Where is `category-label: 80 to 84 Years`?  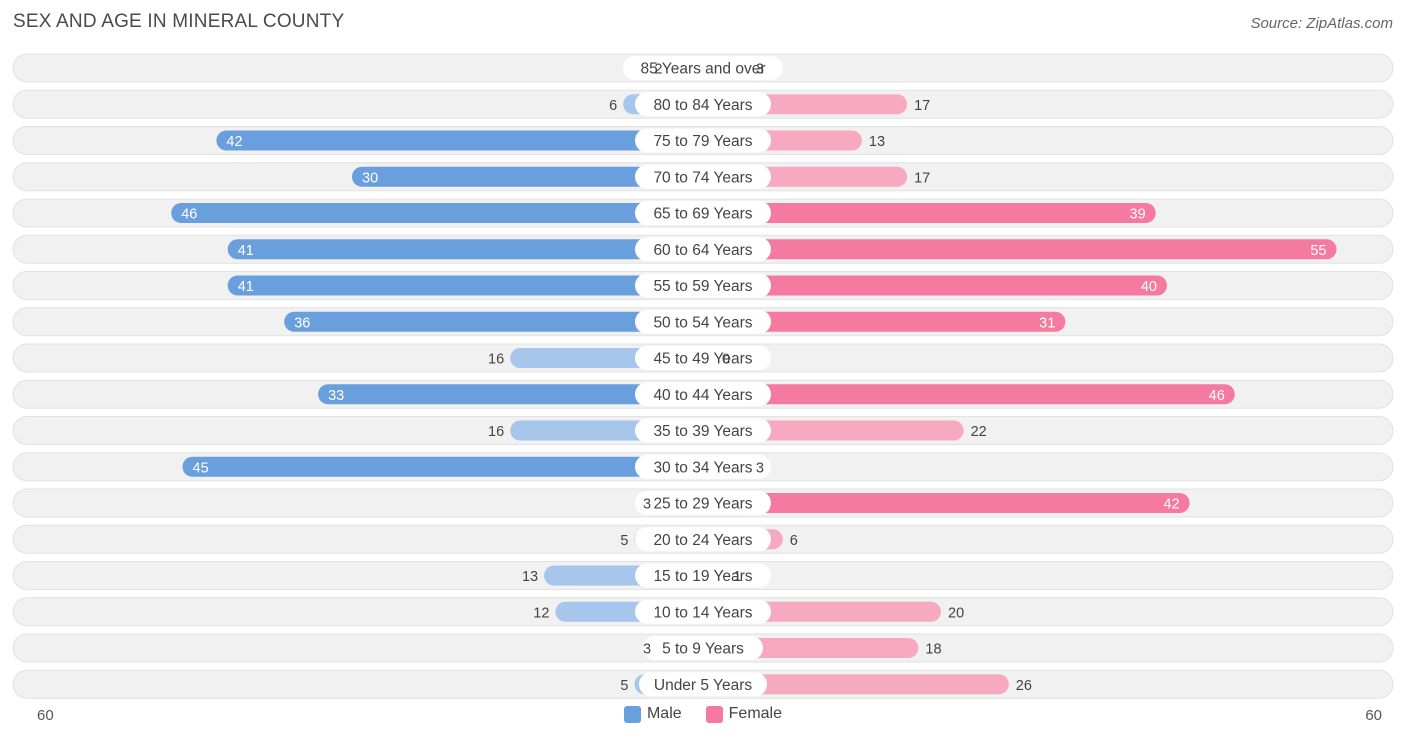 category-label: 80 to 84 Years is located at coordinates (702, 105).